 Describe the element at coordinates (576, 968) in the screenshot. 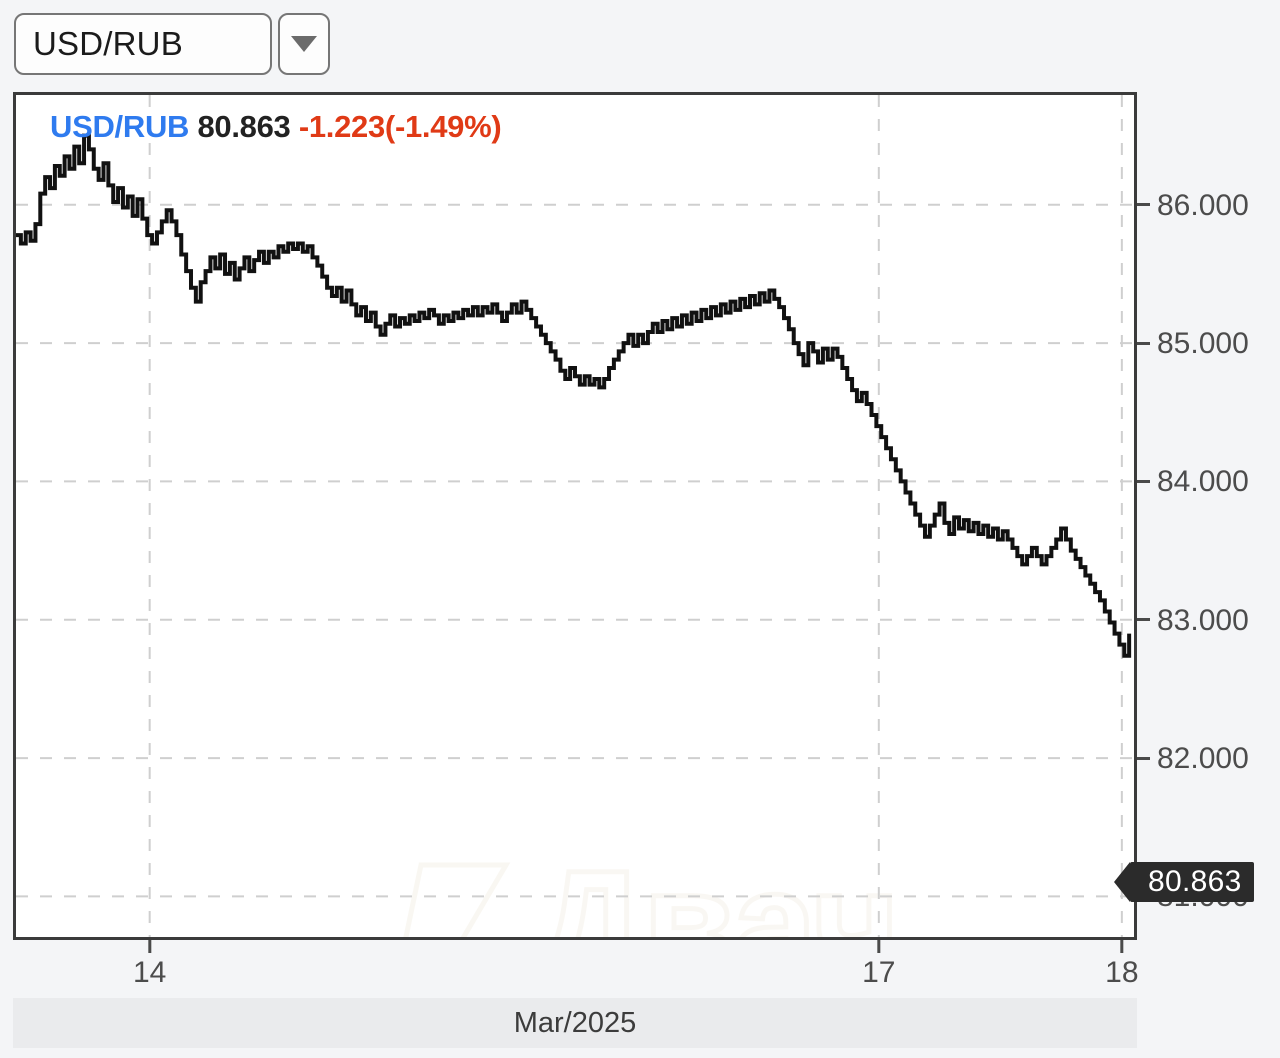

I see `x-axis: 14 17 18` at that location.